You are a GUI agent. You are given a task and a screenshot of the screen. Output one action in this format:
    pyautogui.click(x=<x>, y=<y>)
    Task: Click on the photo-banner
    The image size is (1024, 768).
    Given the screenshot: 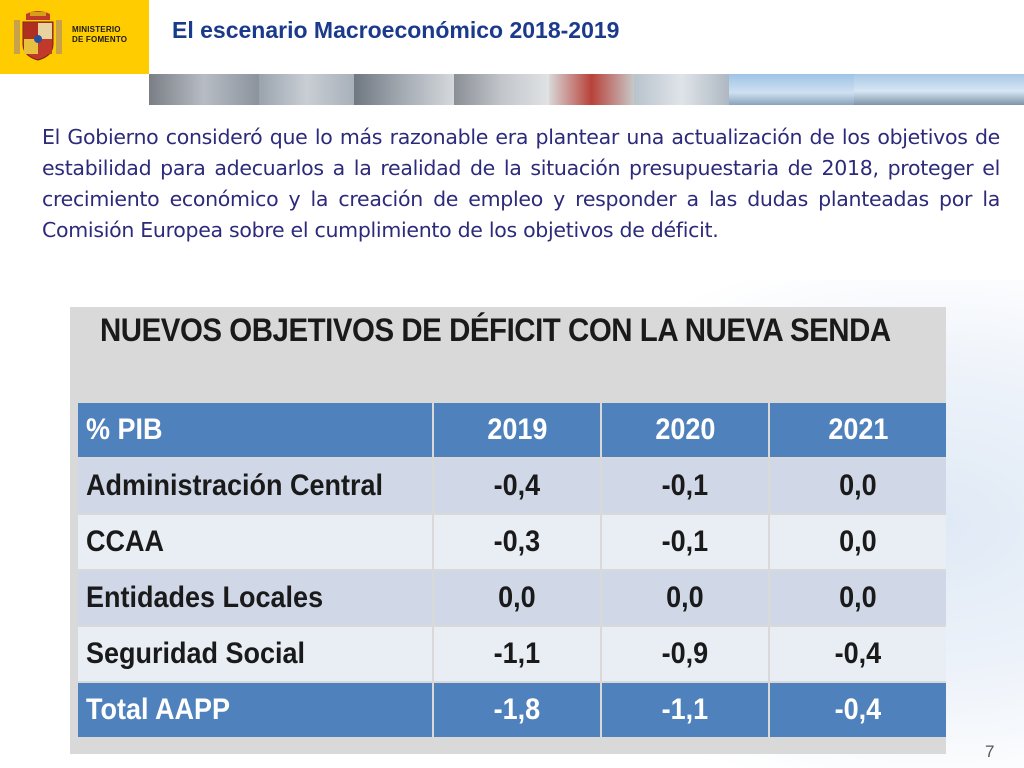 What is the action you would take?
    pyautogui.click(x=586, y=89)
    